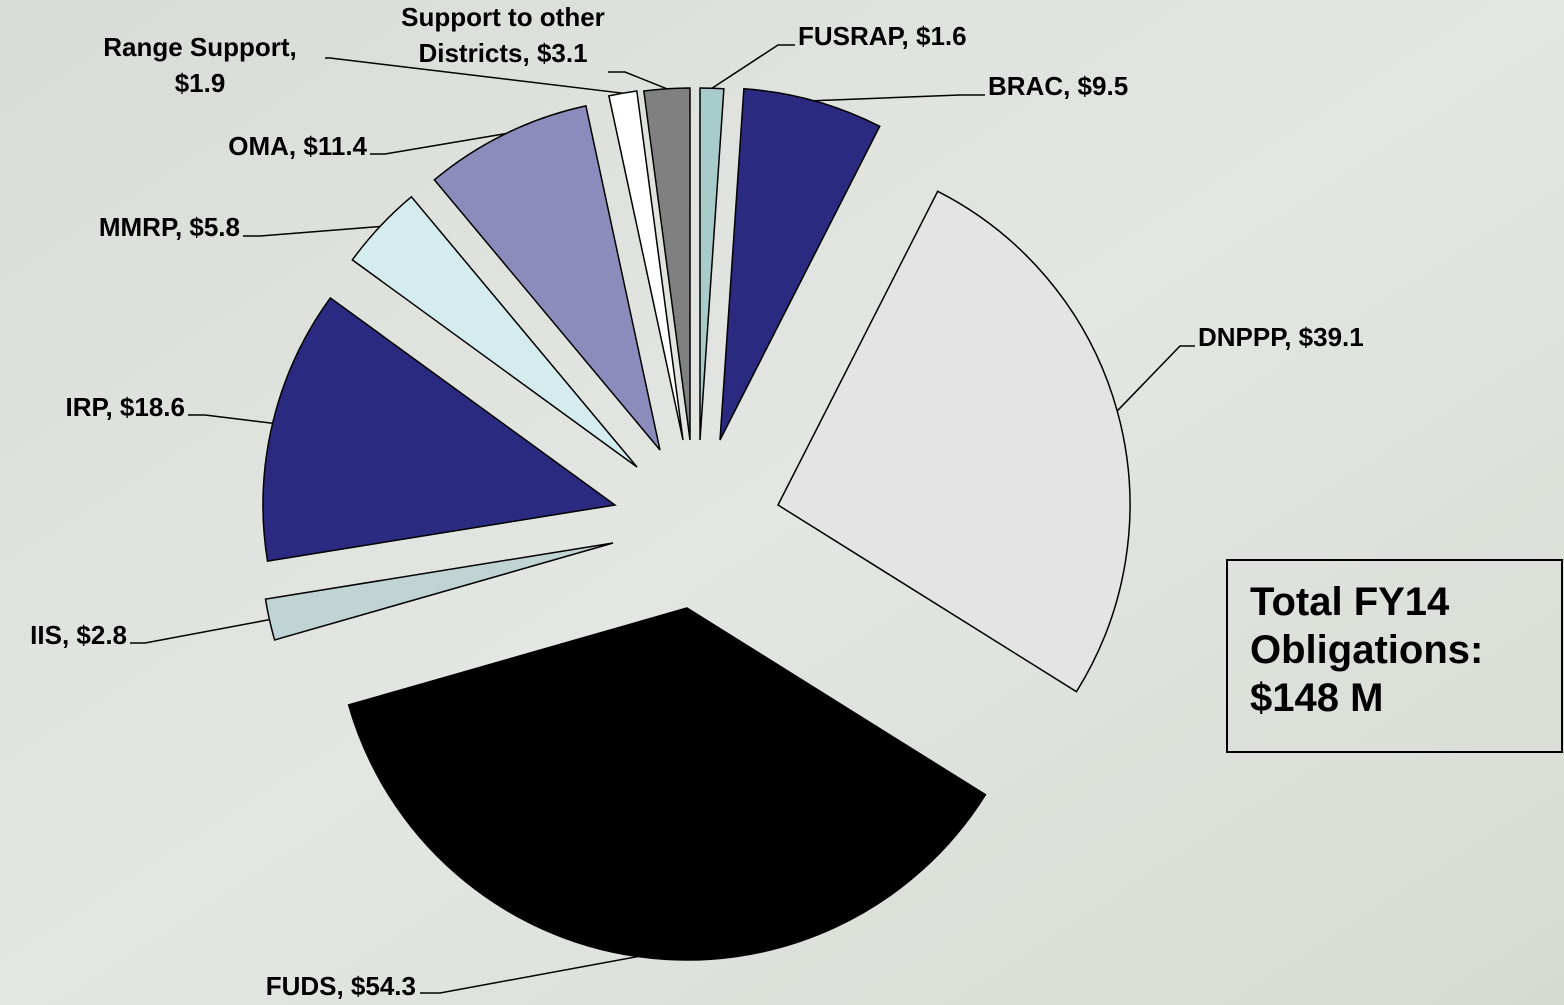 This screenshot has height=1005, width=1564. I want to click on total-annotation: Total FY14 Obligations: $148 M, so click(1366, 650).